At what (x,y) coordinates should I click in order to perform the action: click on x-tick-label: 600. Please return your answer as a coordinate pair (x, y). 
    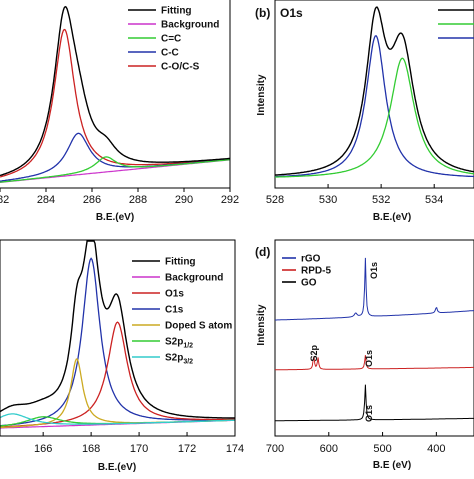
    Looking at the image, I should click on (329, 449).